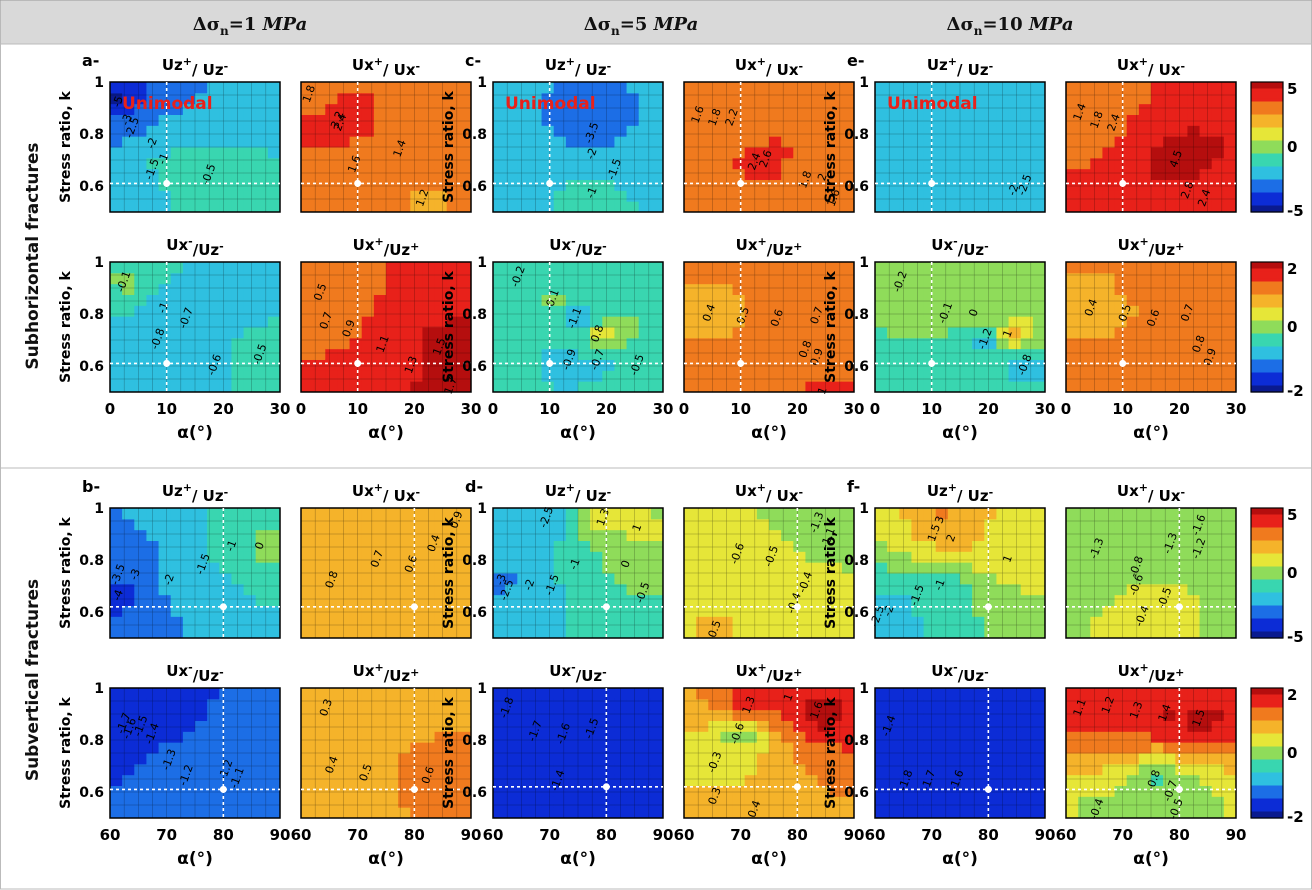  What do you see at coordinates (1151, 560) in the screenshot?
I see `panel-22: Ux+/ Ux--1.6-1.3 -1.3 -1.2-0.8-0.6-0.5-0.4` at bounding box center [1151, 560].